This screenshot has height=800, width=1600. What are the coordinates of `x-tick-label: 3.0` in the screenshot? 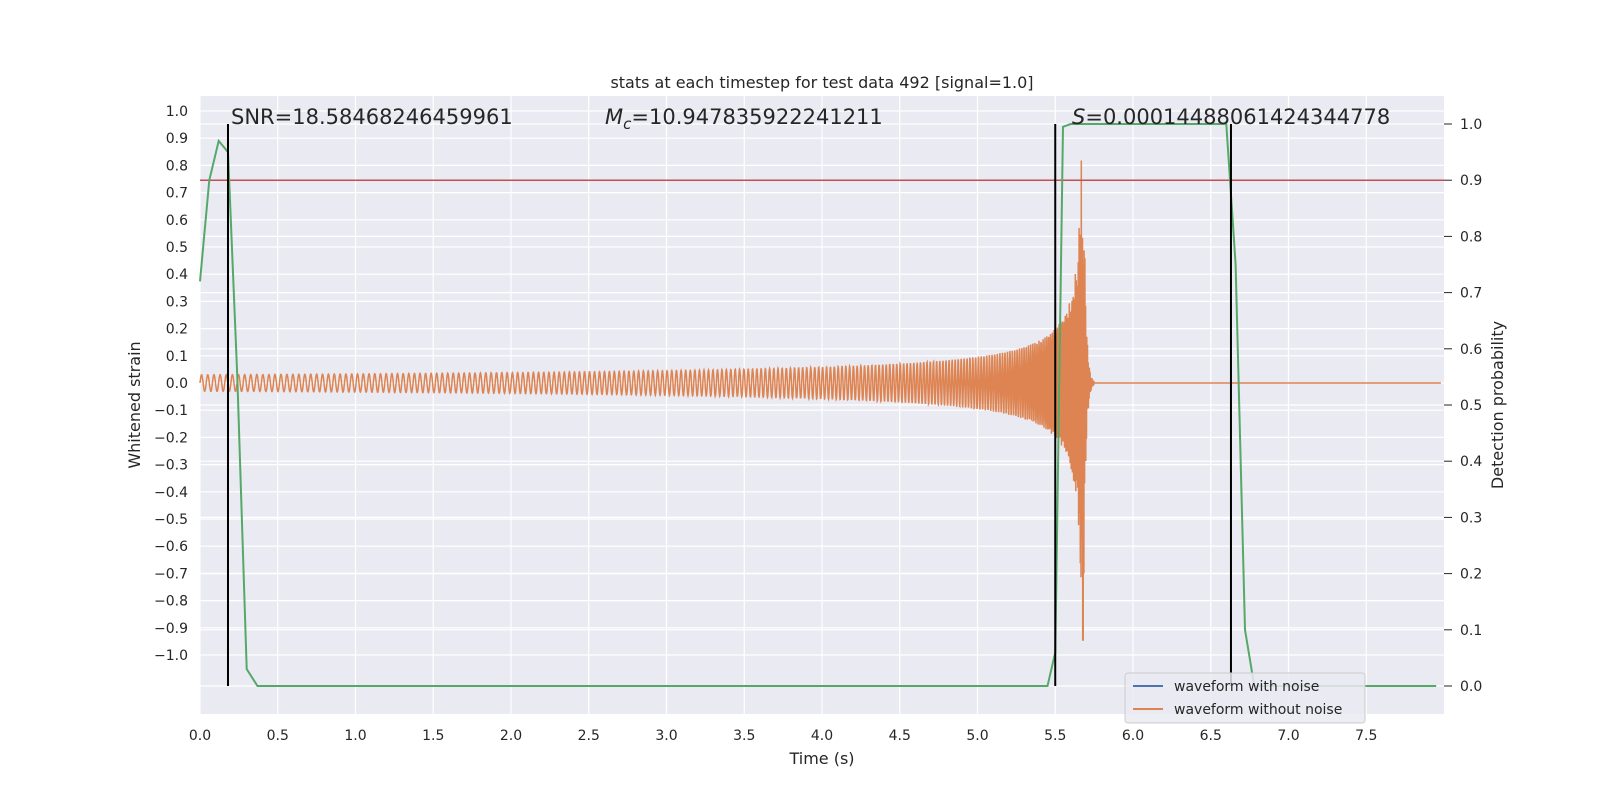 It's located at (666, 736).